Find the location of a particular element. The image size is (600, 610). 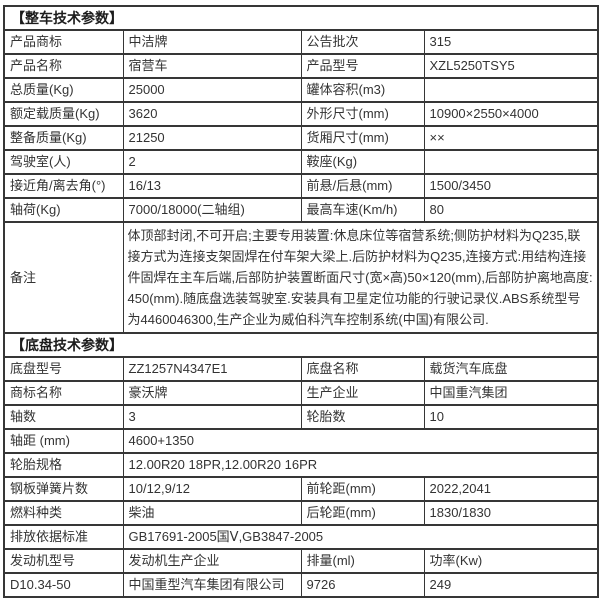

param-label: 外形尺寸(mm) is located at coordinates (362, 114).